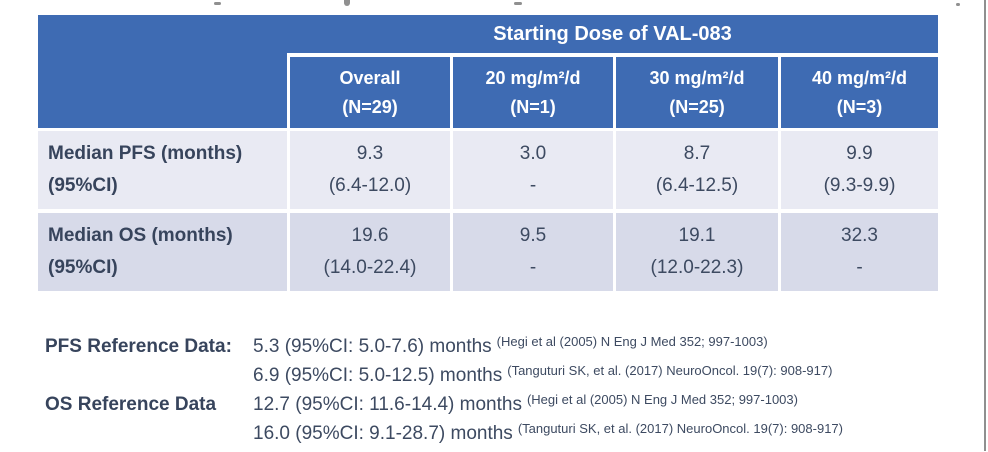 This screenshot has height=452, width=988. Describe the element at coordinates (370, 252) in the screenshot. I see `table-cell: 19.6 (14.0-22.4)` at that location.